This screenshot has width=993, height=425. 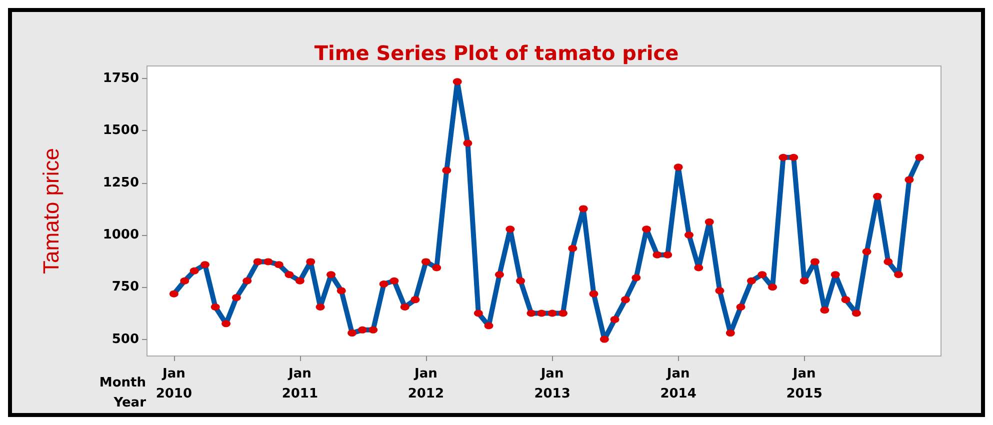 What do you see at coordinates (120, 234) in the screenshot?
I see `y-tick-label: 1000` at bounding box center [120, 234].